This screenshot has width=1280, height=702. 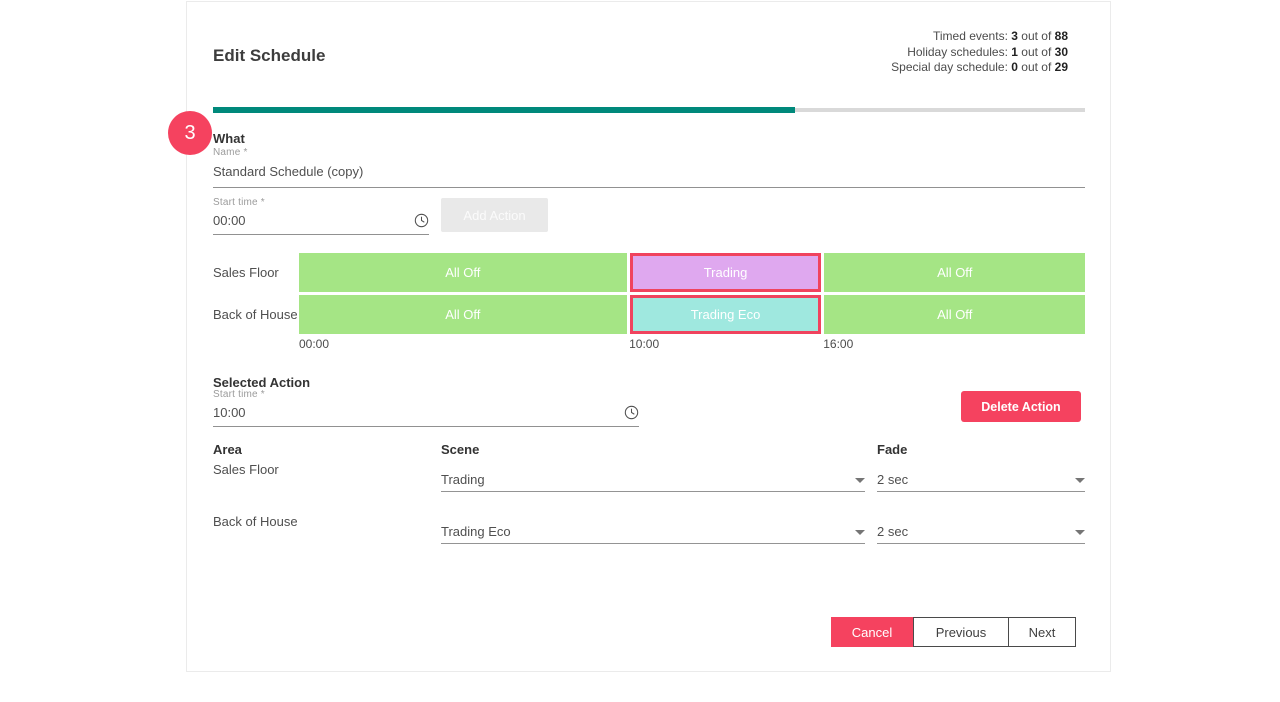 I want to click on timeline-track: All Off Trading All Off, so click(x=692, y=272).